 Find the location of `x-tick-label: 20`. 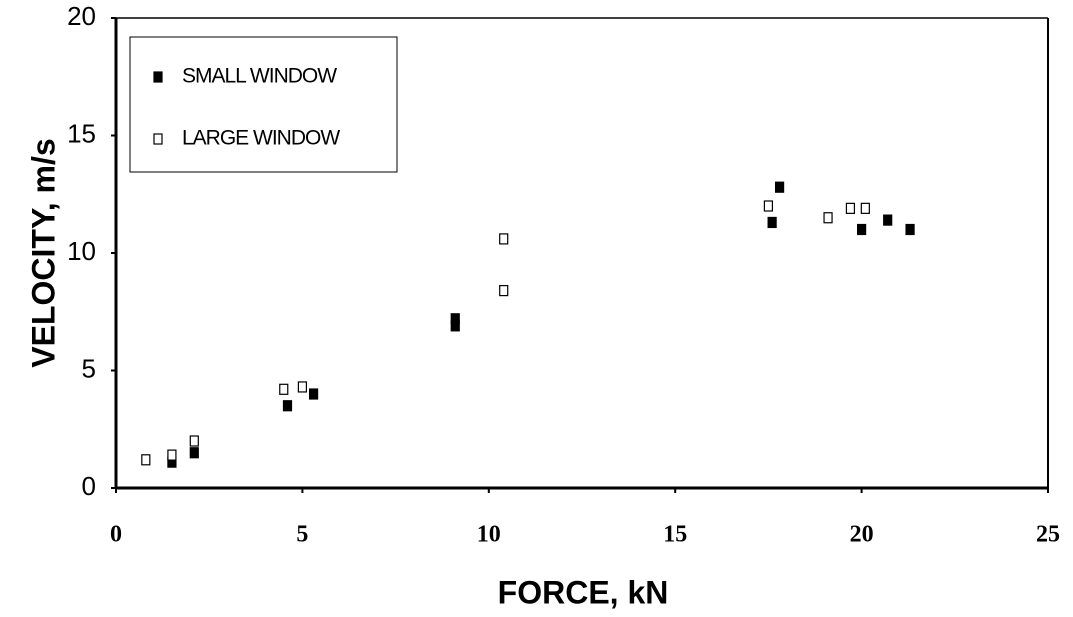

x-tick-label: 20 is located at coordinates (862, 535).